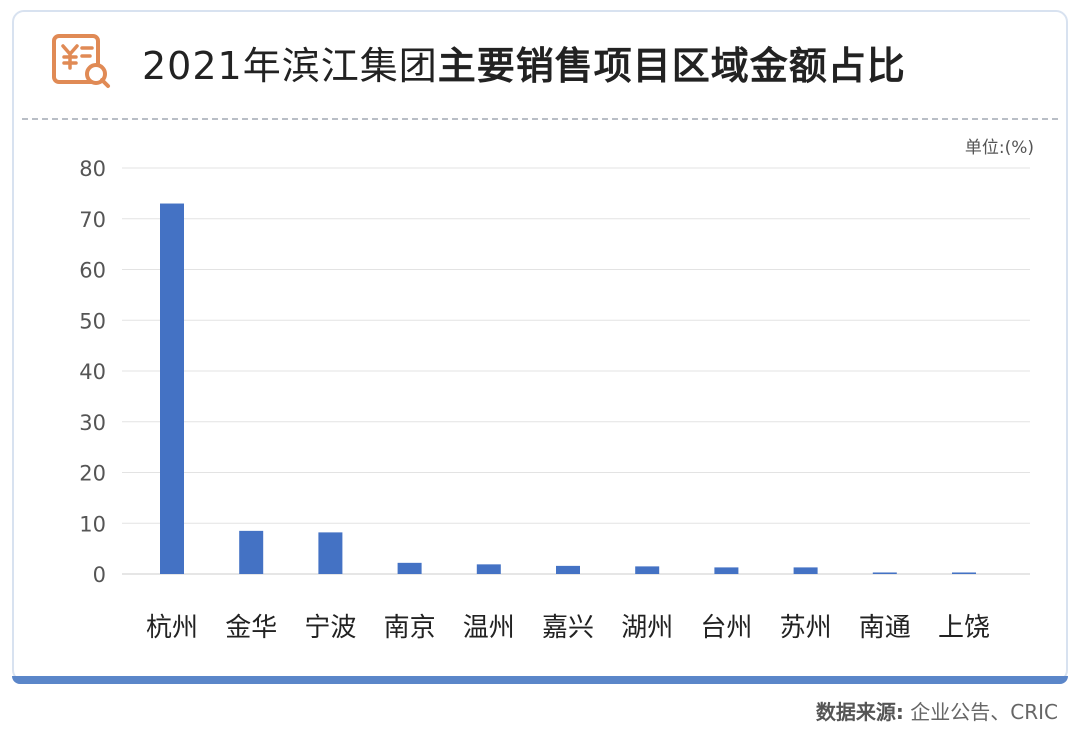 Image resolution: width=1080 pixels, height=743 pixels. I want to click on chart-title-bold: 主要销售项目区域金额占比, so click(671, 65).